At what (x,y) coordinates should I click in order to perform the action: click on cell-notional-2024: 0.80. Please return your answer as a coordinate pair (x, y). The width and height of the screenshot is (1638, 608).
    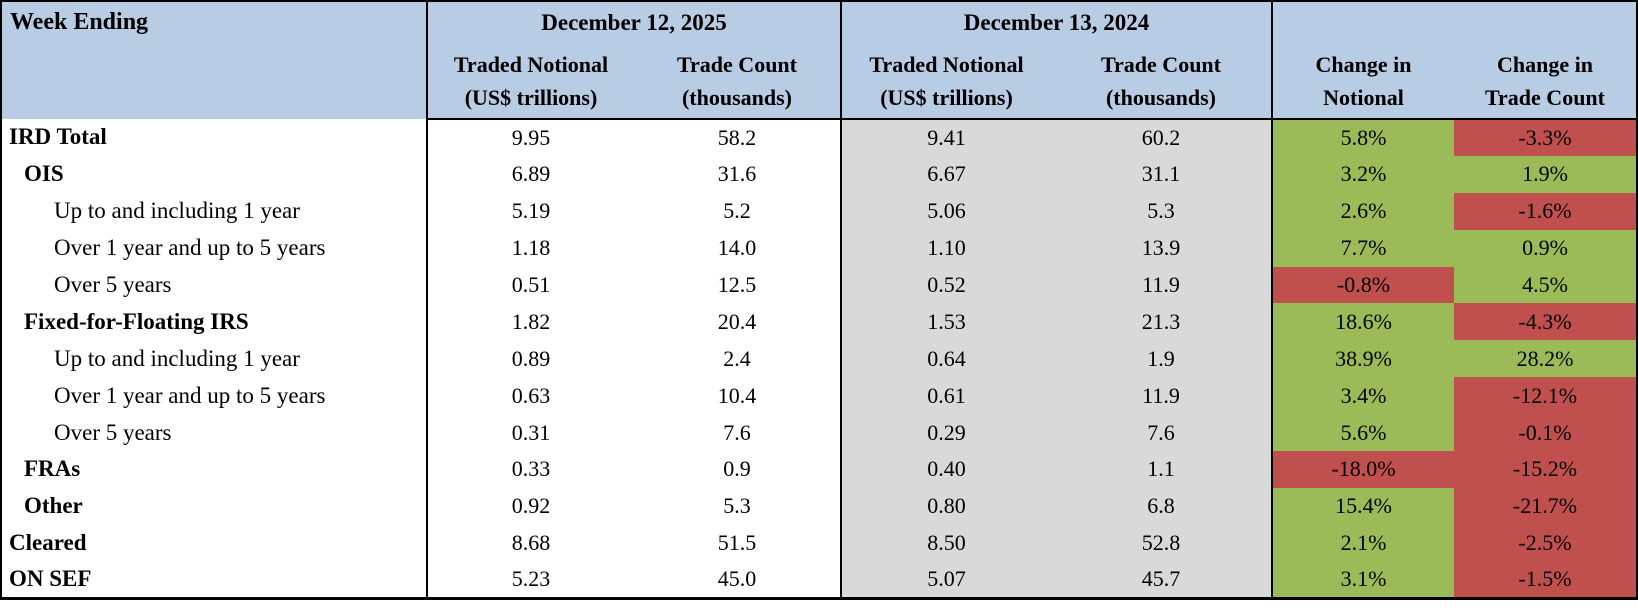
    Looking at the image, I should click on (946, 506).